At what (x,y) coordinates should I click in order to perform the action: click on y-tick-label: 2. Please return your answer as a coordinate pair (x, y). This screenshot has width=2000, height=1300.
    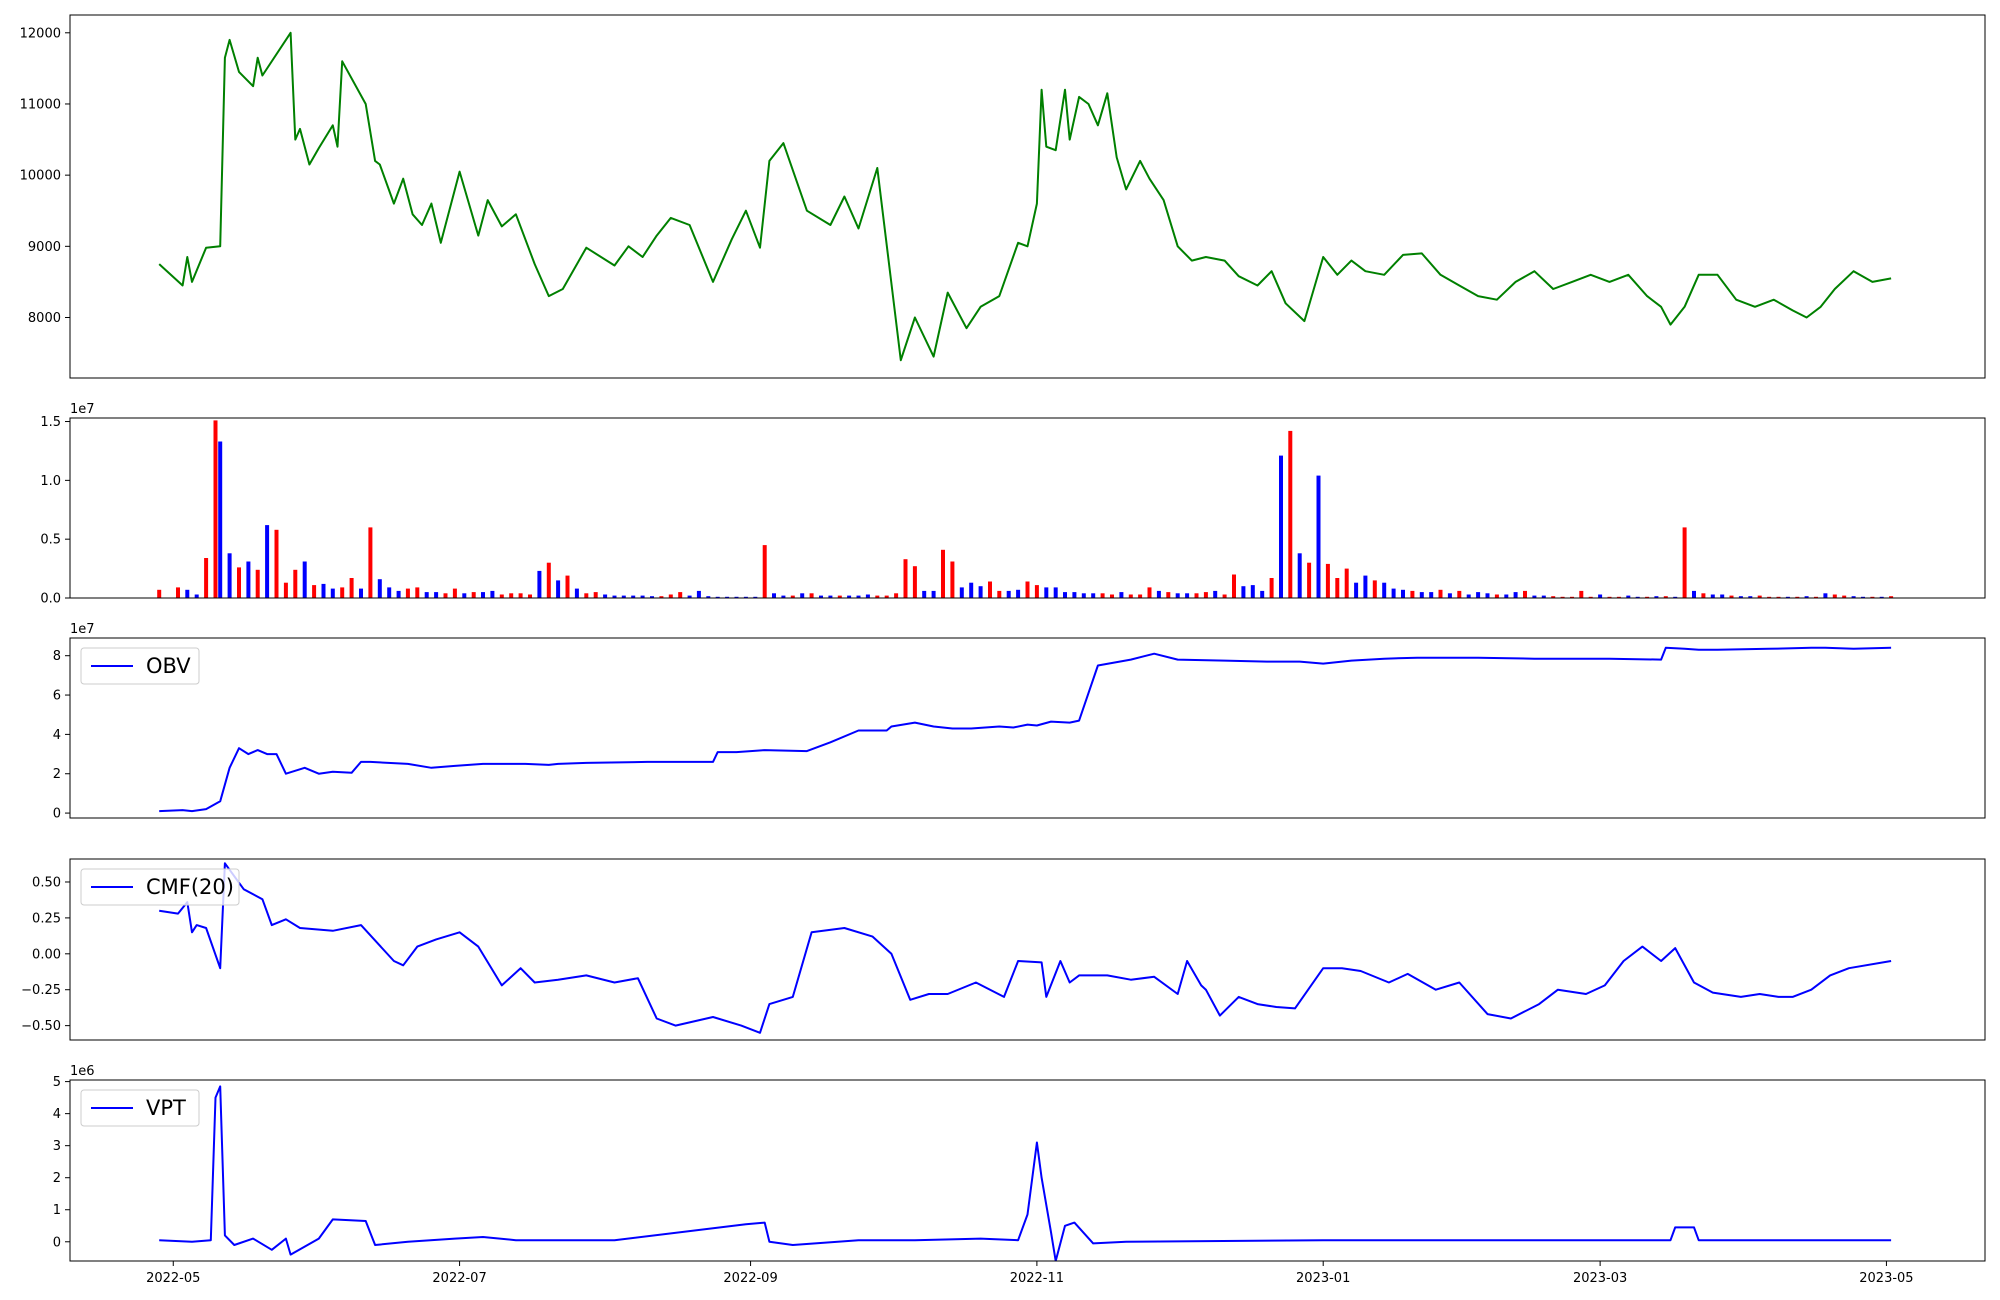
    Looking at the image, I should click on (57, 774).